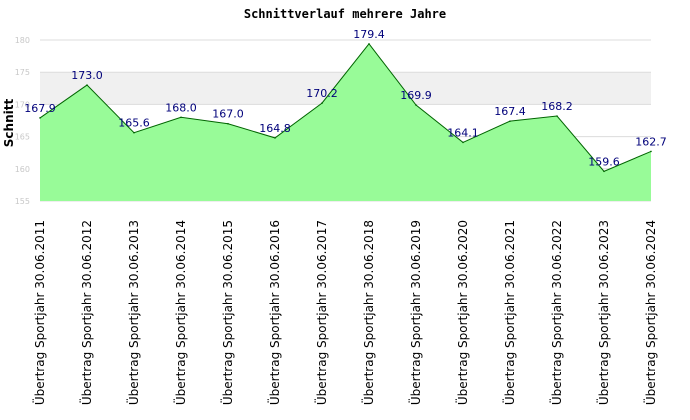  What do you see at coordinates (604, 161) in the screenshot?
I see `data-label: 159.6` at bounding box center [604, 161].